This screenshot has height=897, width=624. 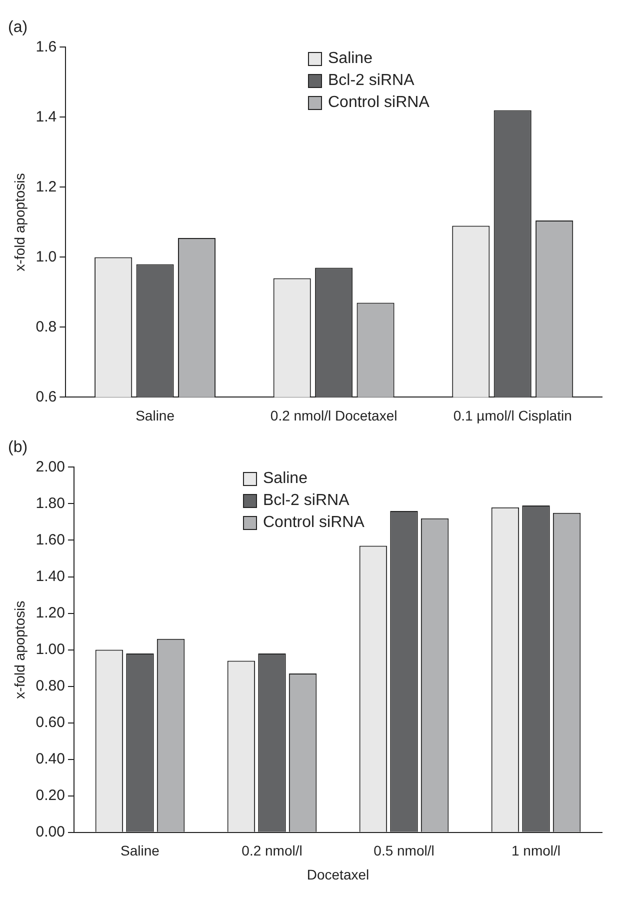 I want to click on y-tick-label: 0.00, so click(x=50, y=832).